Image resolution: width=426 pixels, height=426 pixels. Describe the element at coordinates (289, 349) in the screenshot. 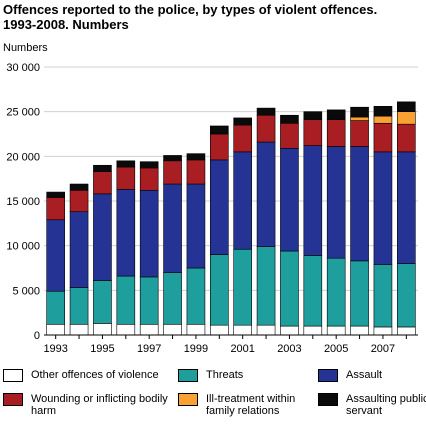

I see `x-tick-label: 2003` at that location.